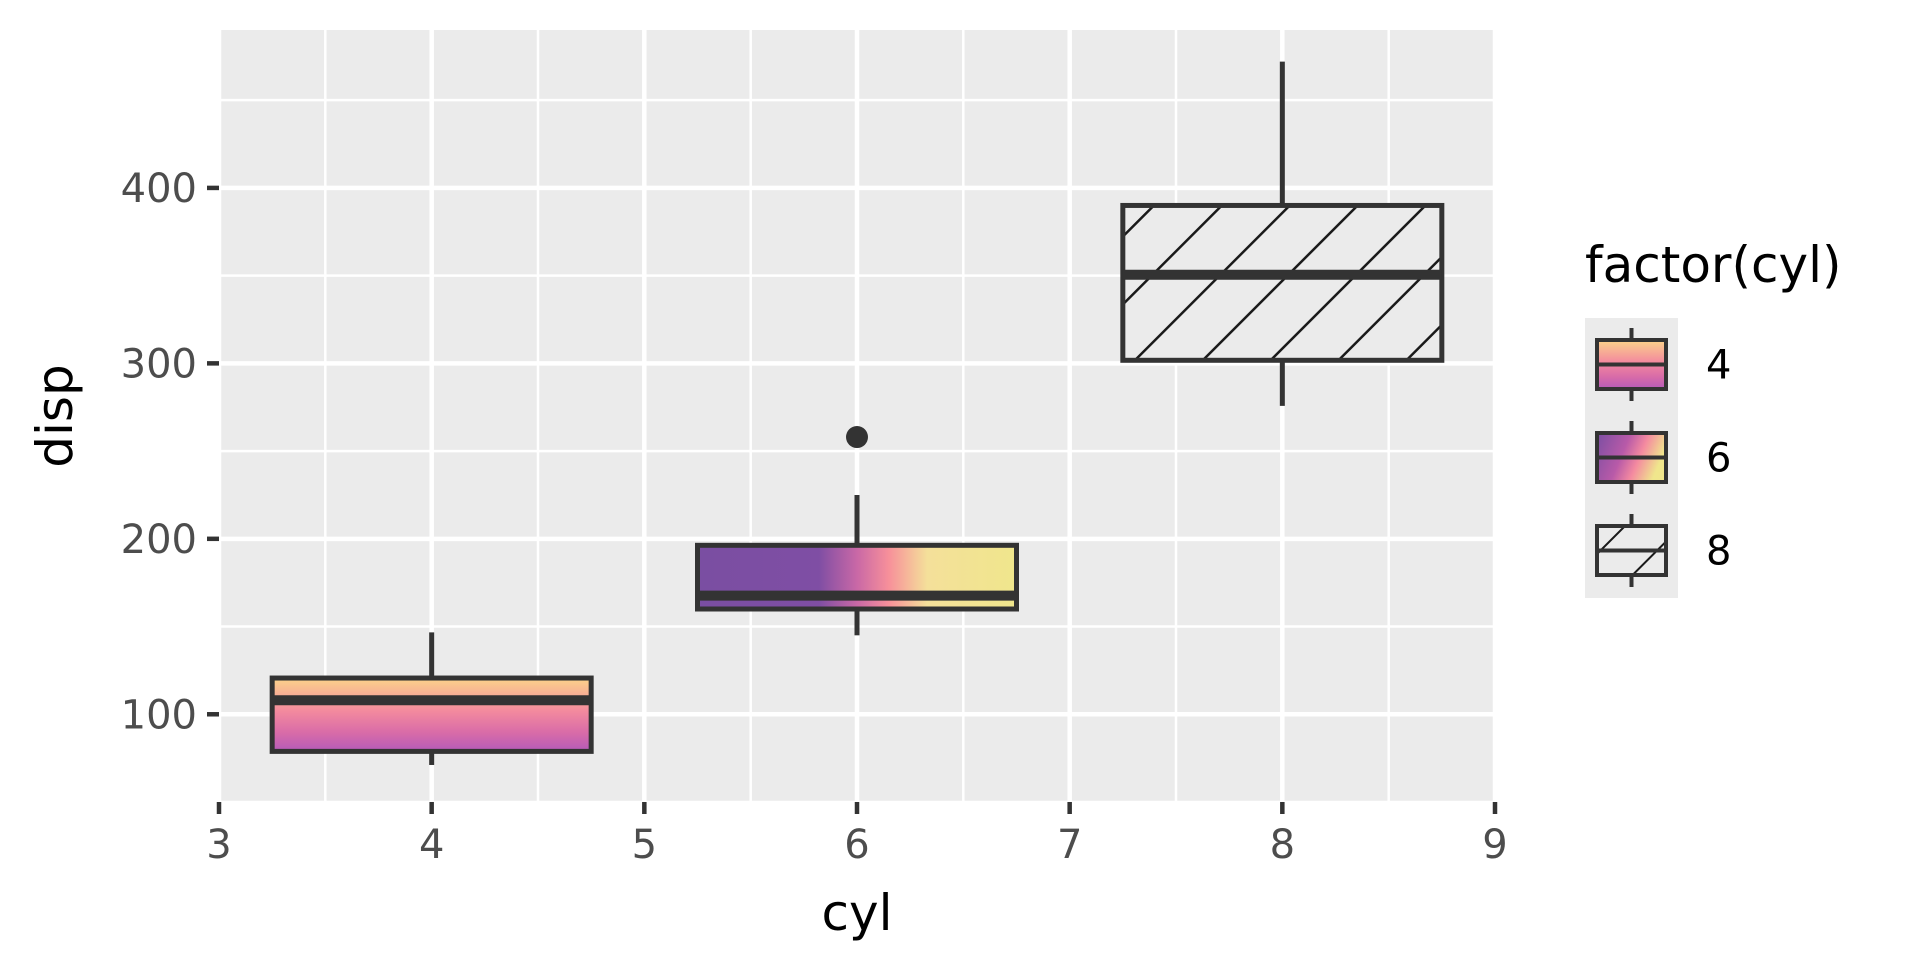 The image size is (1920, 960). What do you see at coordinates (159, 715) in the screenshot?
I see `y-tick-label: 100` at bounding box center [159, 715].